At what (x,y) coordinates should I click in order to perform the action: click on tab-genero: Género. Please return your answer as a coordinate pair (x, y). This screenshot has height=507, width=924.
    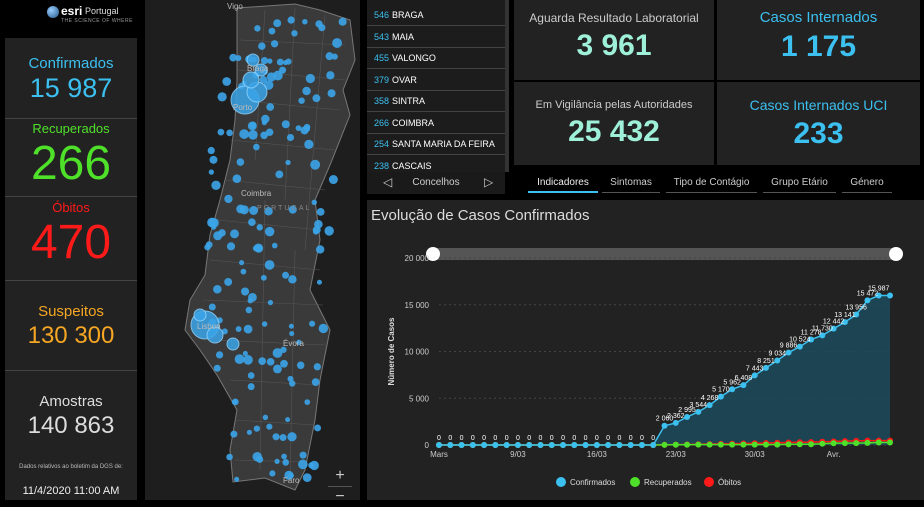
    Looking at the image, I should click on (867, 183).